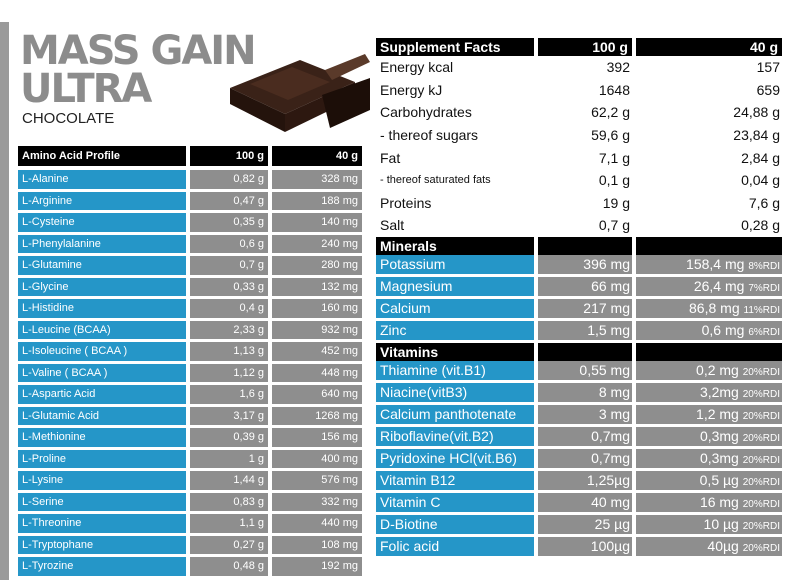 This screenshot has width=787, height=584. What do you see at coordinates (102, 546) in the screenshot?
I see `amino-name: L-Tryptophane` at bounding box center [102, 546].